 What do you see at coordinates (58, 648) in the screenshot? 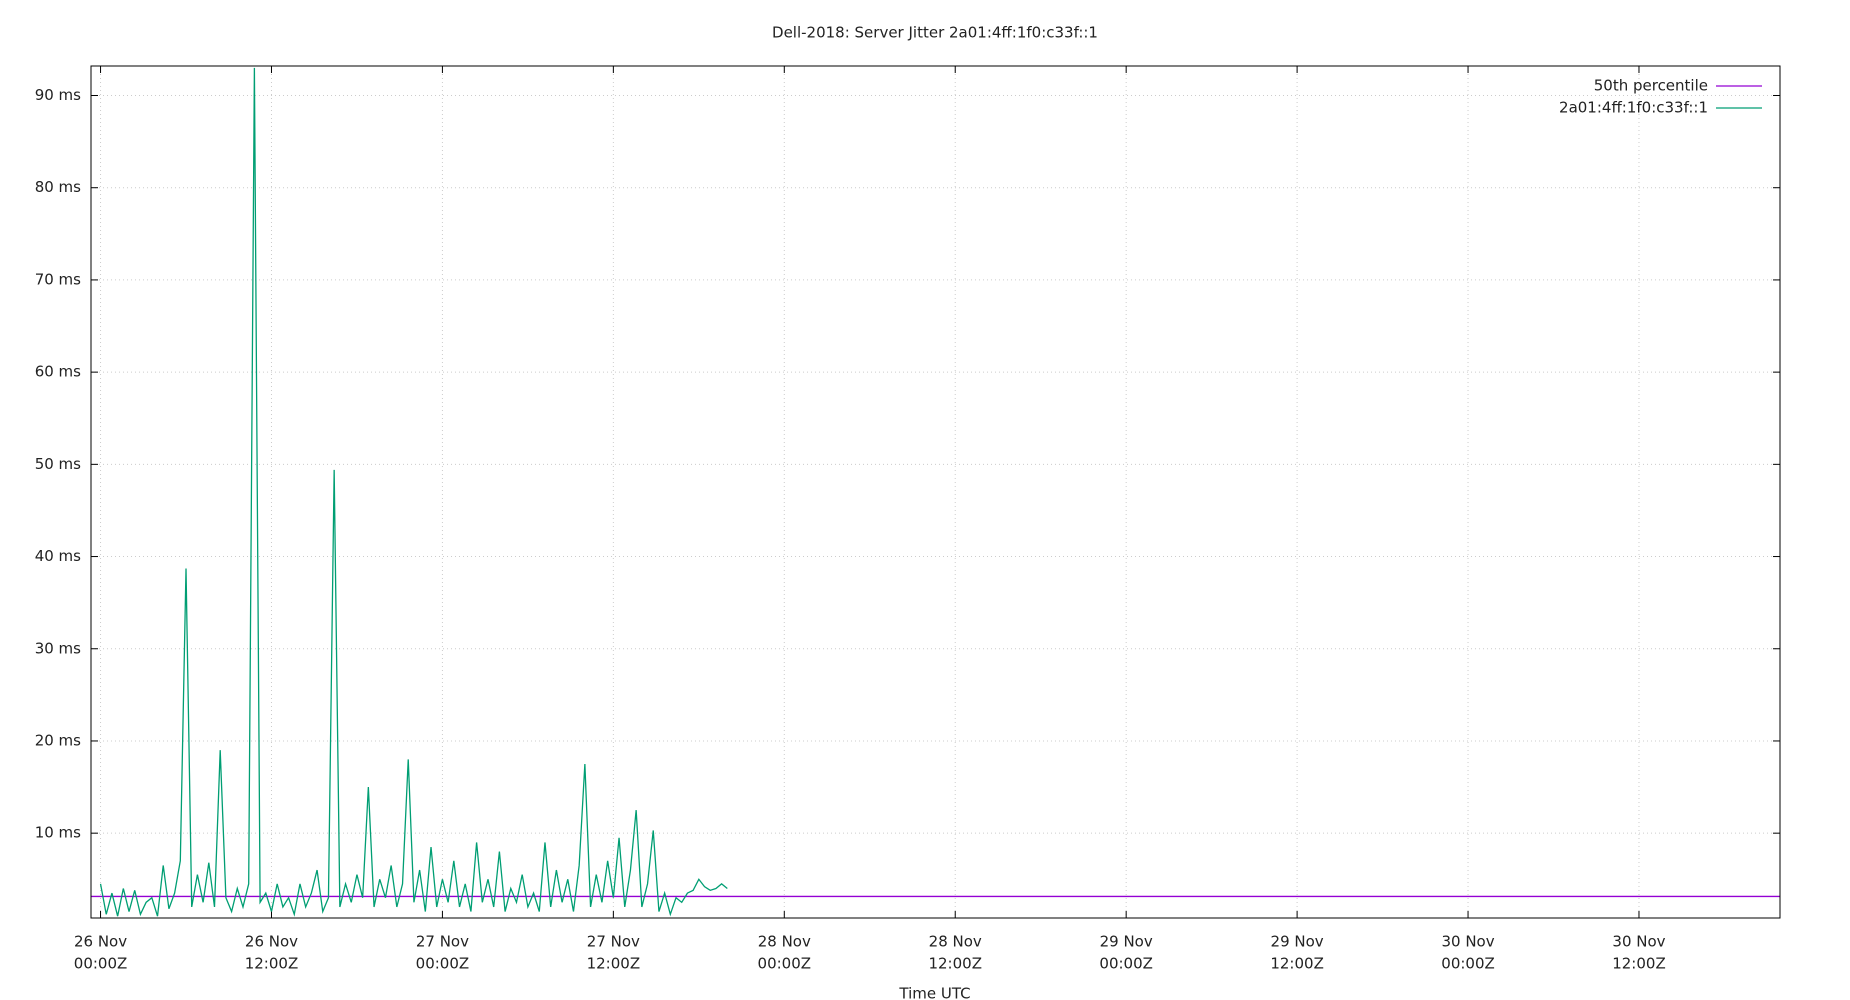
I see `y-tick-label: 30 ms` at bounding box center [58, 648].